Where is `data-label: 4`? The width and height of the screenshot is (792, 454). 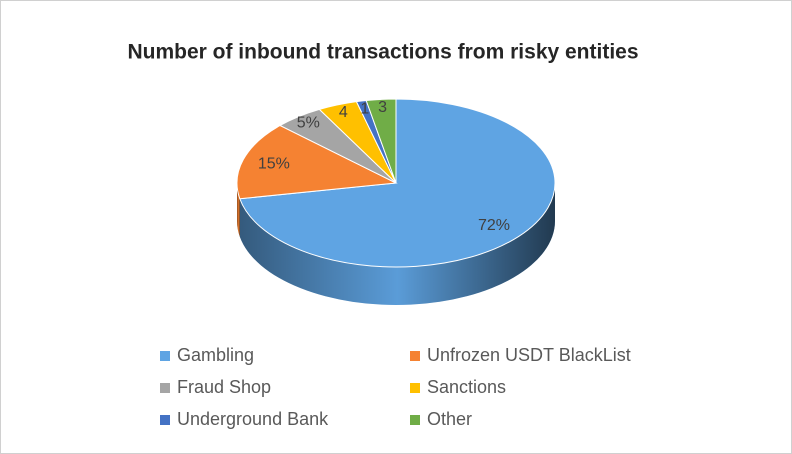 data-label: 4 is located at coordinates (343, 112).